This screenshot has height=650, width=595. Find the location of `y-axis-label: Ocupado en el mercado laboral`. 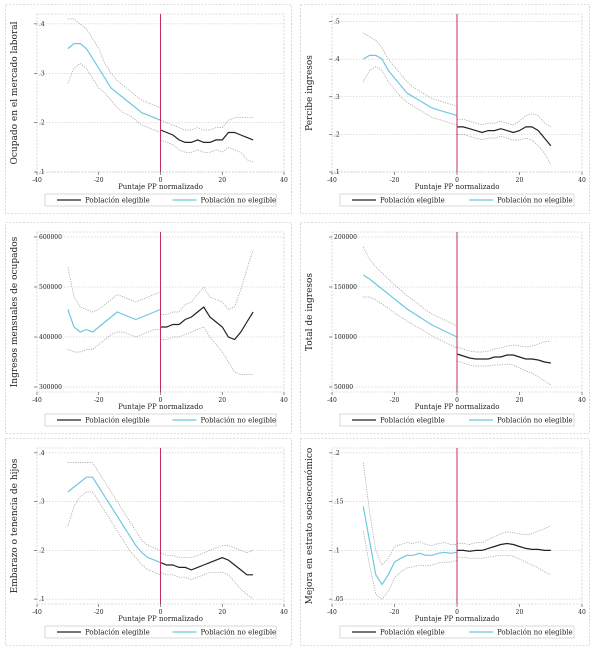

y-axis-label: Ocupado en el mercado laboral is located at coordinates (15, 92).